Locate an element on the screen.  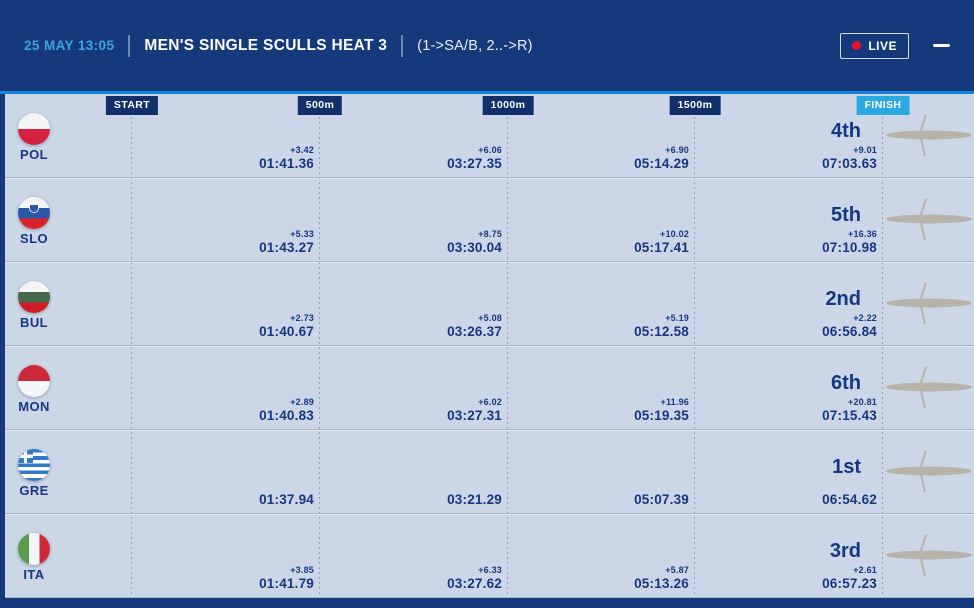
split-cell: +3.42 01:41.36 is located at coordinates (249, 158).